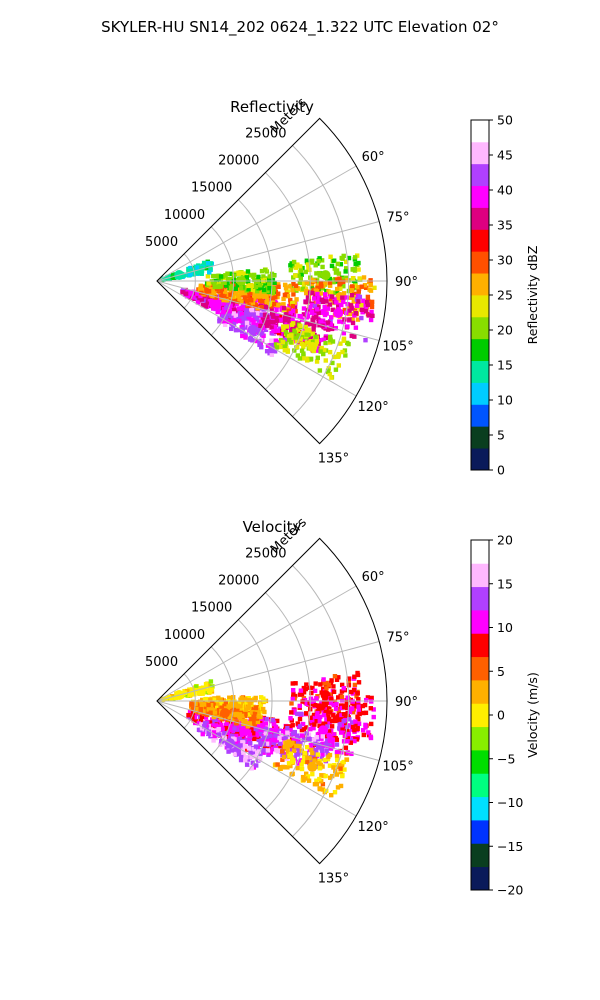 The image size is (600, 1000). Describe the element at coordinates (161, 242) in the screenshot. I see `range-tick-label: 5000` at that location.